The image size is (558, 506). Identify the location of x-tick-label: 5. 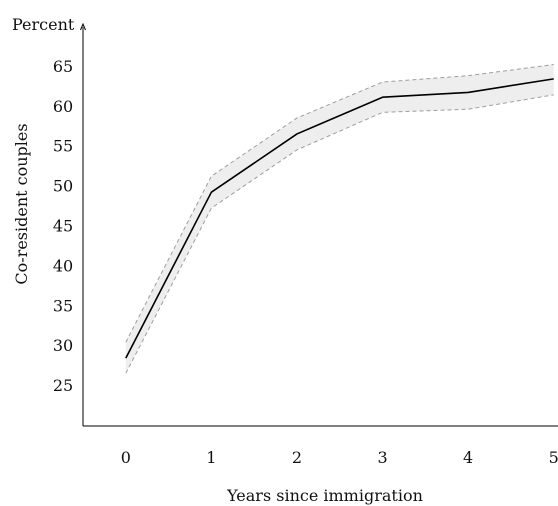
(553, 457).